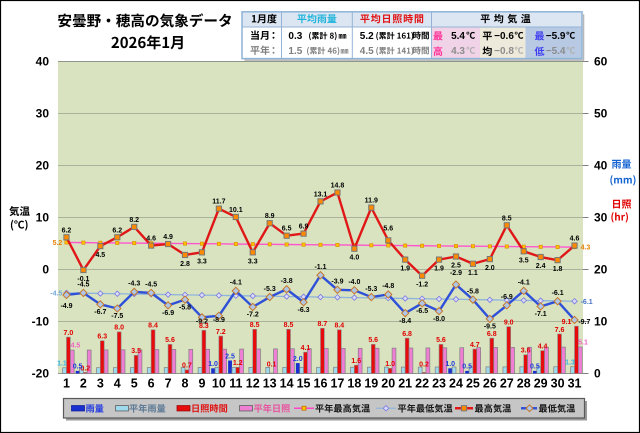  I want to click on svg-text: 9.0, so click(509, 323).